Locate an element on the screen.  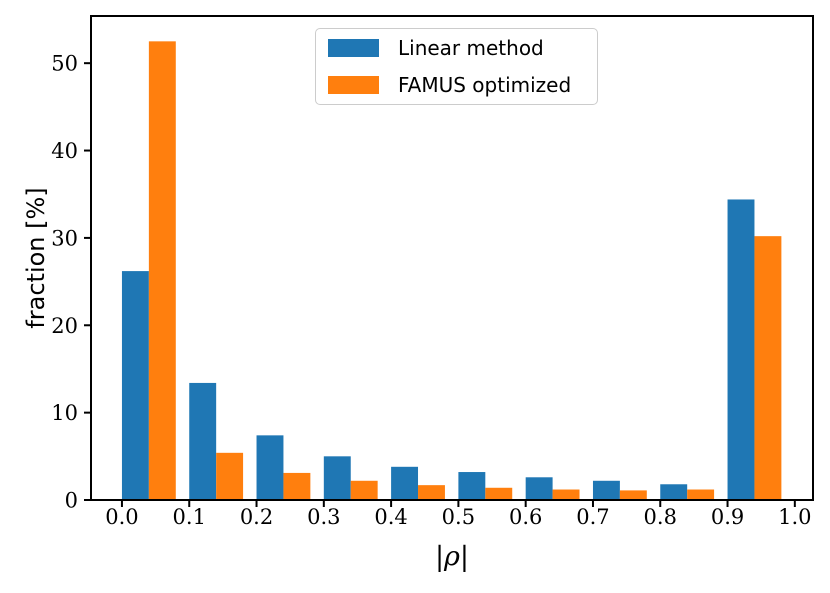
x-tick-label-0.1: 0.1 is located at coordinates (189, 517).